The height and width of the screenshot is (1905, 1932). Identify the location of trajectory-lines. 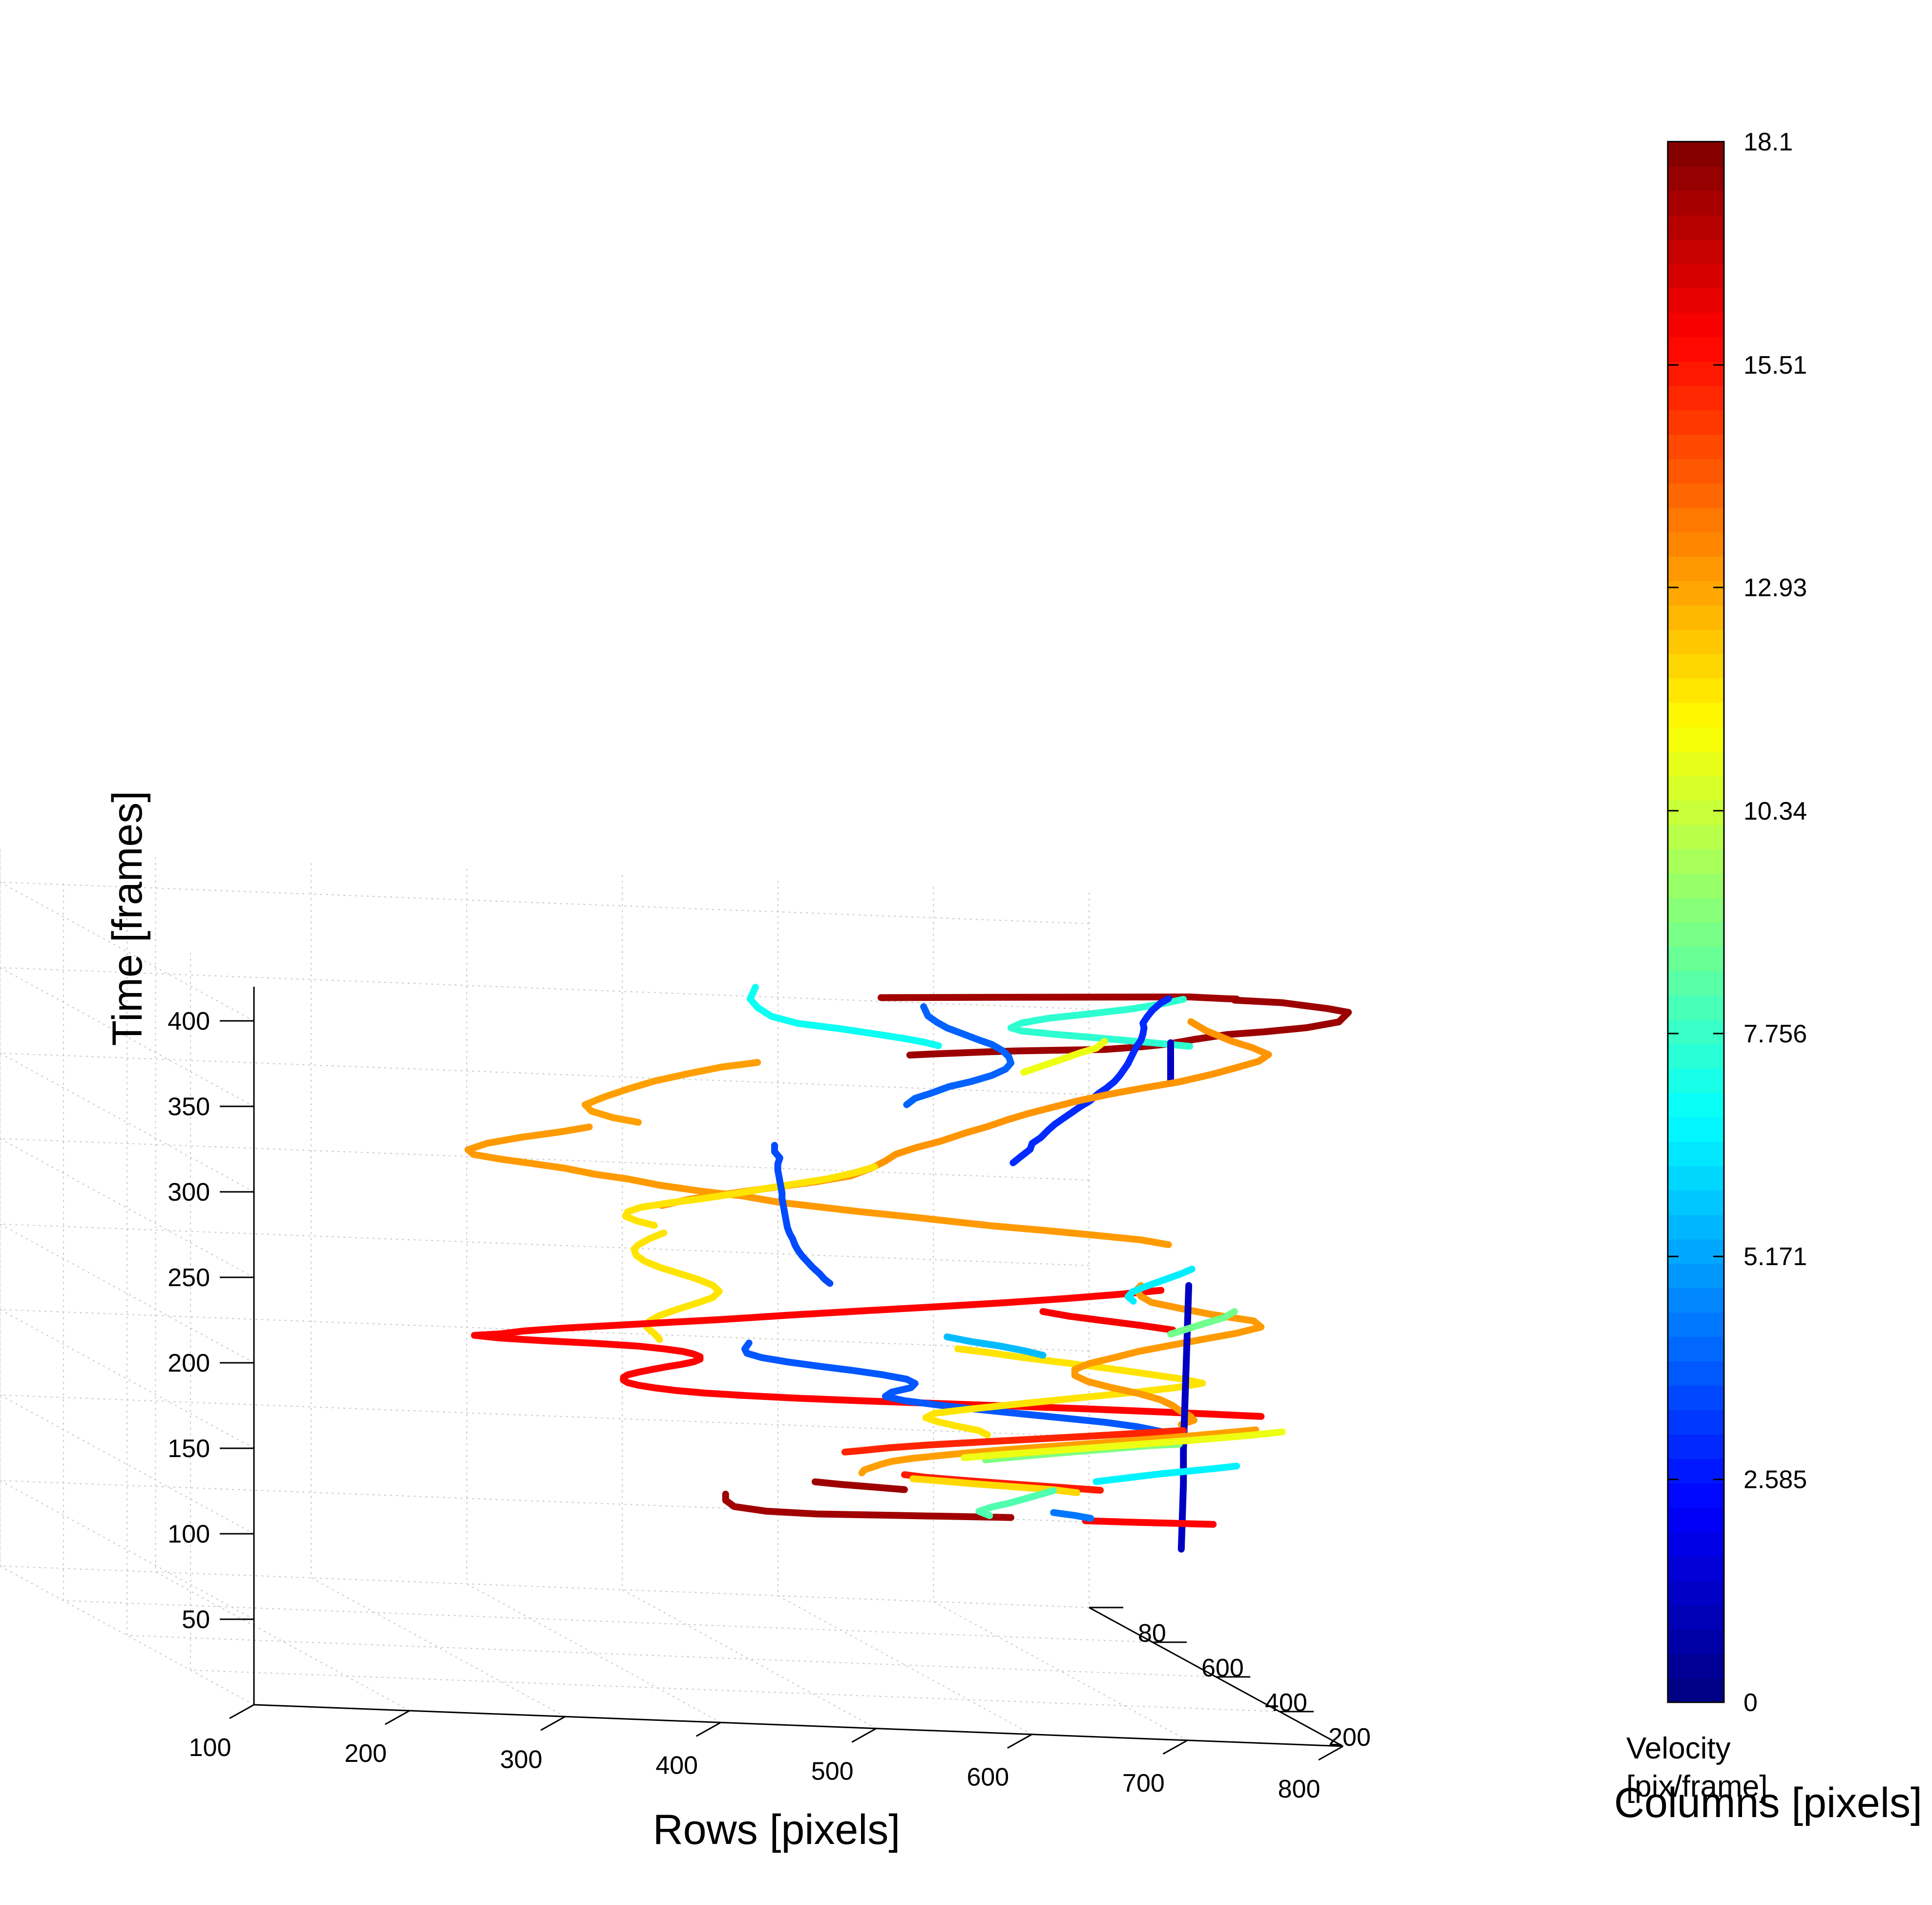
(908, 1268).